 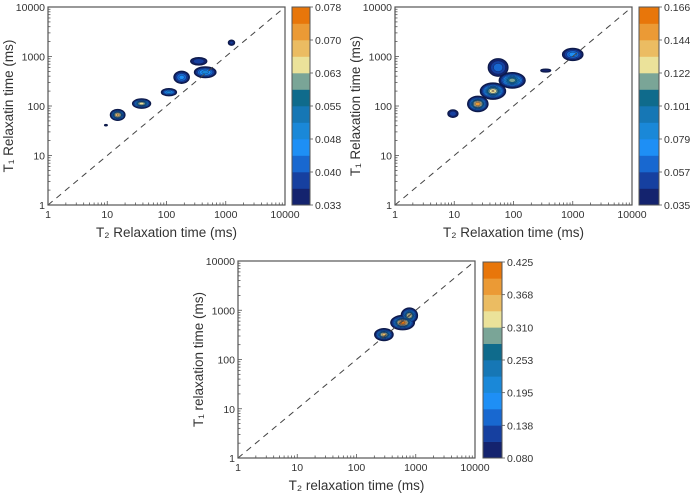 I want to click on colorbar-tick-label: 0.078, so click(x=328, y=8).